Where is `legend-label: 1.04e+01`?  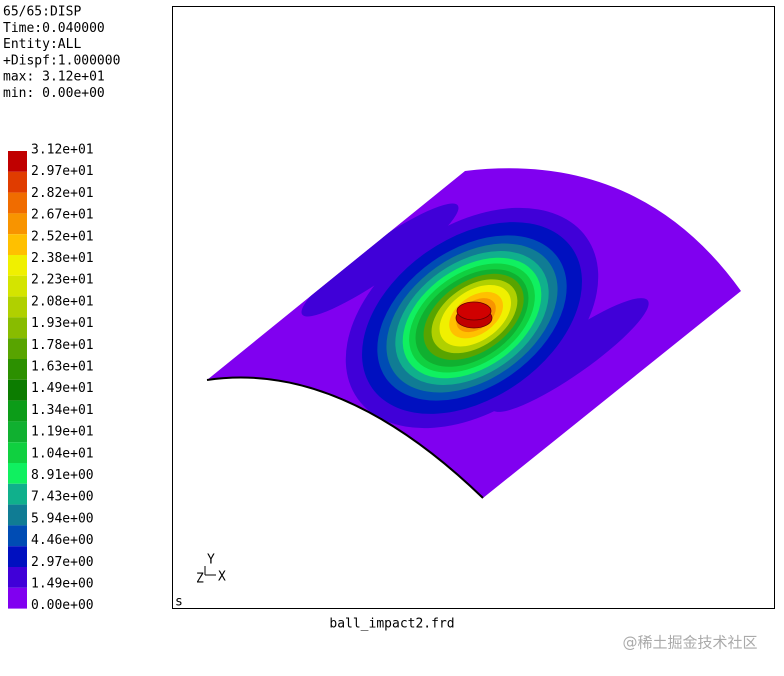 legend-label: 1.04e+01 is located at coordinates (62, 453).